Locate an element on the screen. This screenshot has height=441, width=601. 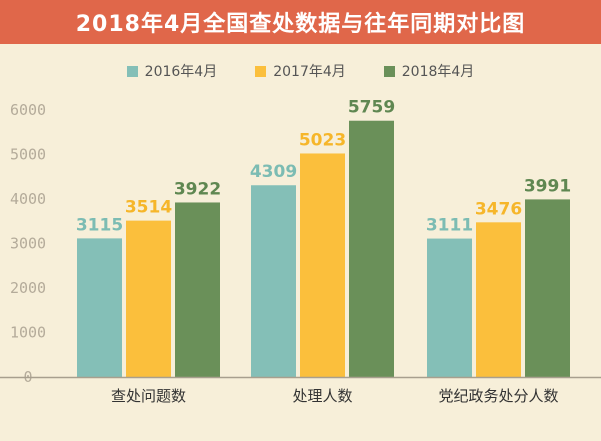
x-category-label: 处理人数 is located at coordinates (322, 396).